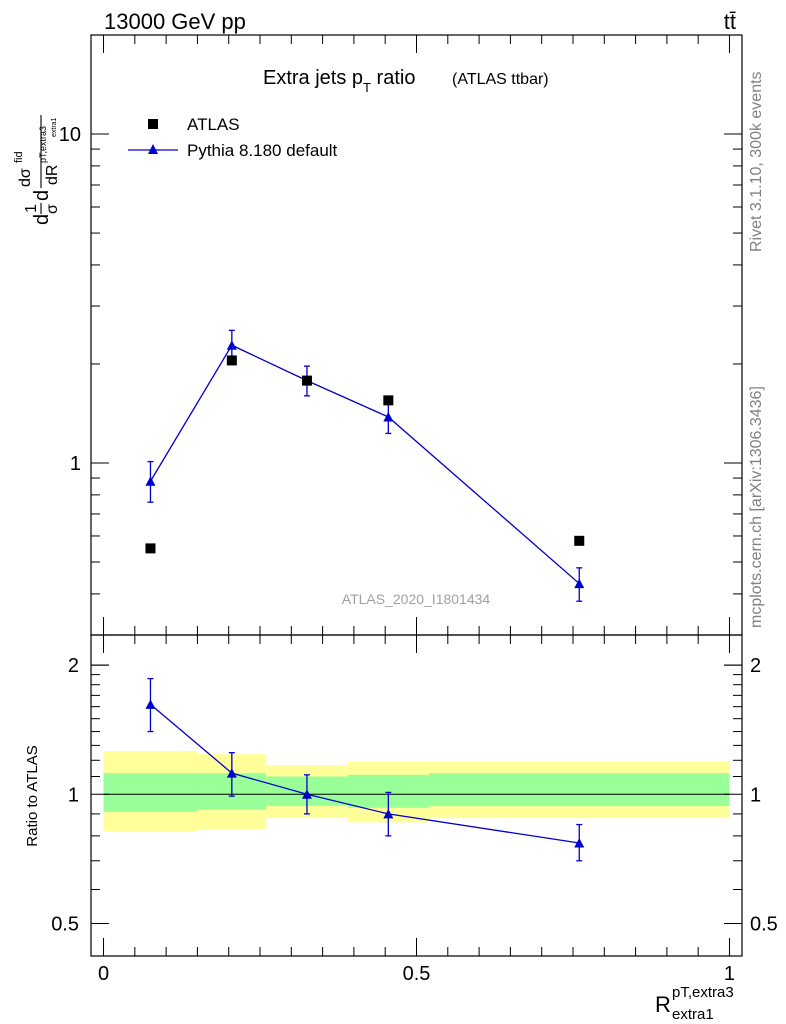 Image resolution: width=786 pixels, height=1024 pixels. I want to click on main-y-label-one: 1, so click(31, 208).